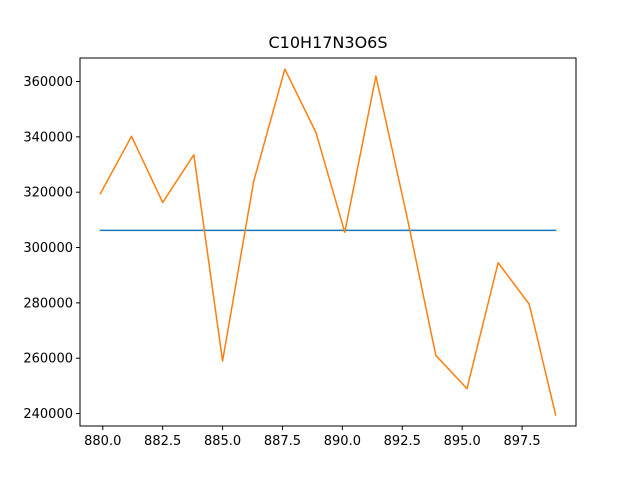  I want to click on x-tick-label: 887.5, so click(282, 441).